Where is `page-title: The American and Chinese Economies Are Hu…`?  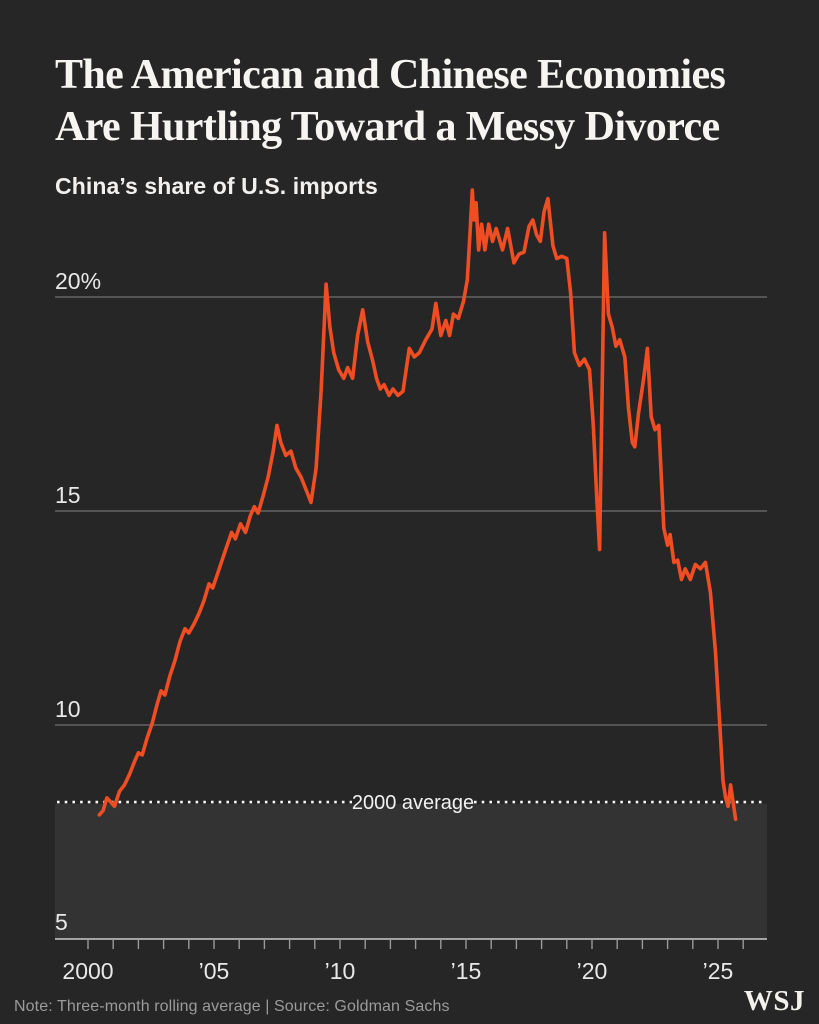 page-title: The American and Chinese Economies Are Hu… is located at coordinates (420, 101).